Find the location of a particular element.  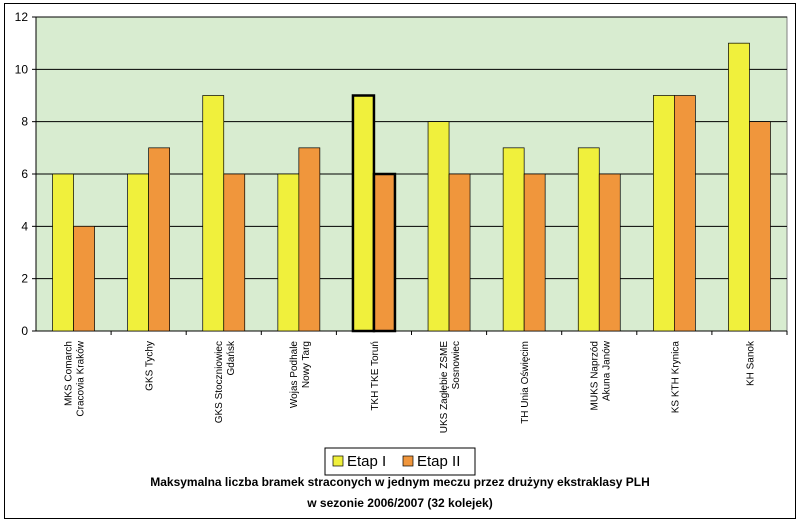

category-label-3-line-1: Nowy Targ is located at coordinates (306, 364).